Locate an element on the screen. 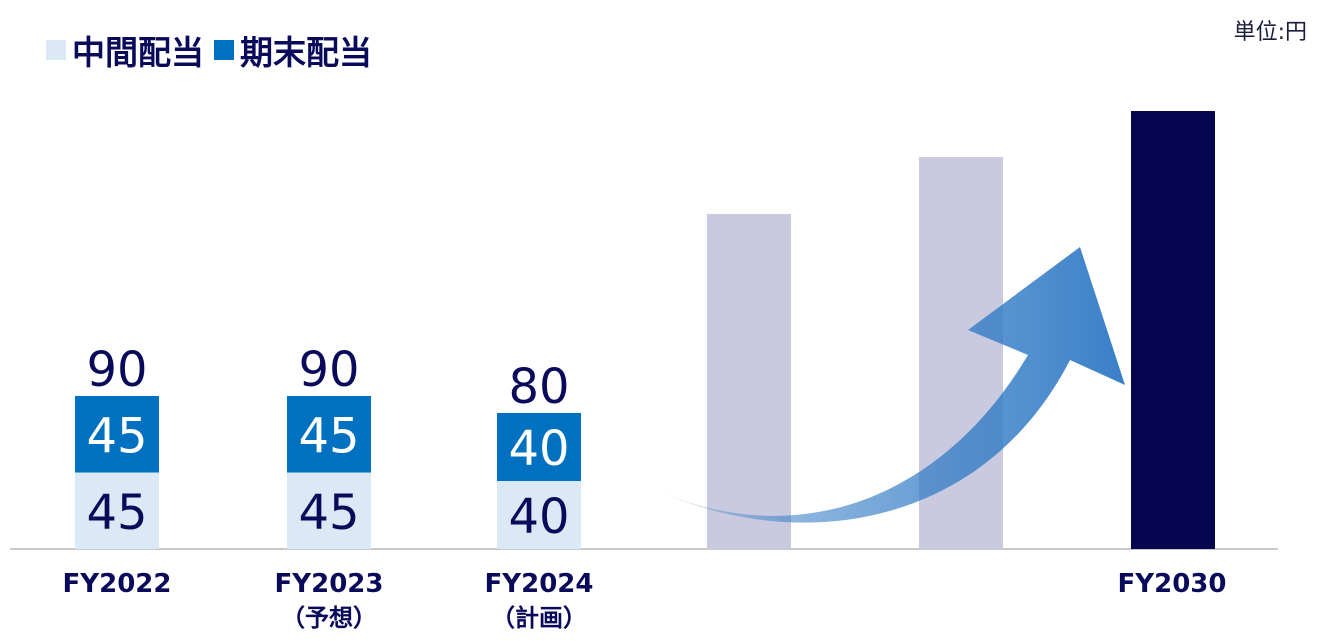 The height and width of the screenshot is (641, 1319). legend: 中間配当 期末配当 is located at coordinates (214, 50).